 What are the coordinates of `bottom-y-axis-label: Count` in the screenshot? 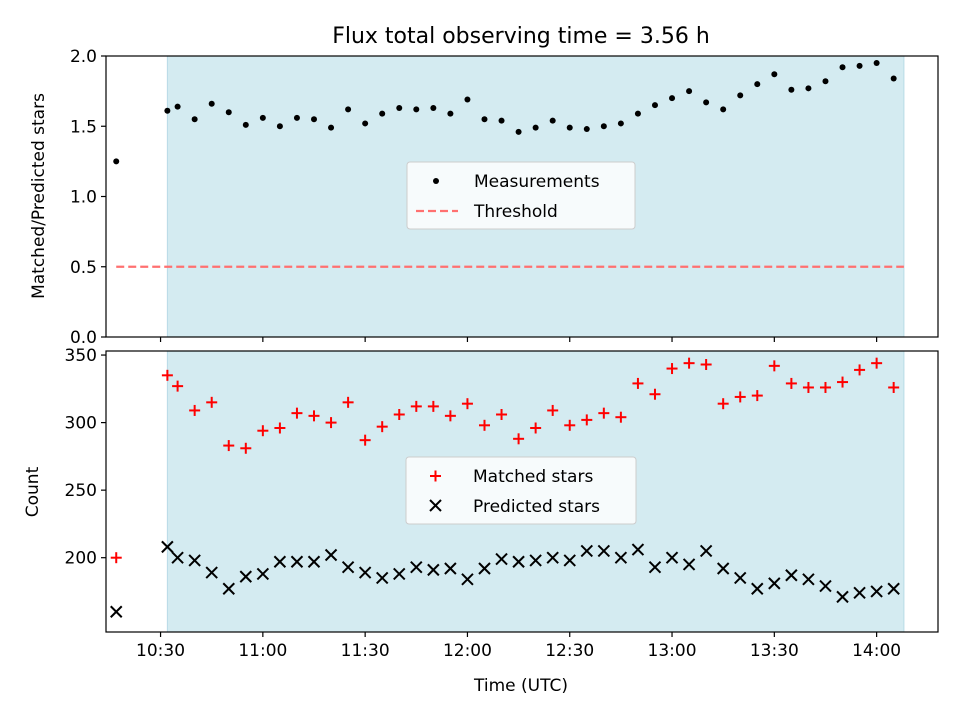 It's located at (33, 491).